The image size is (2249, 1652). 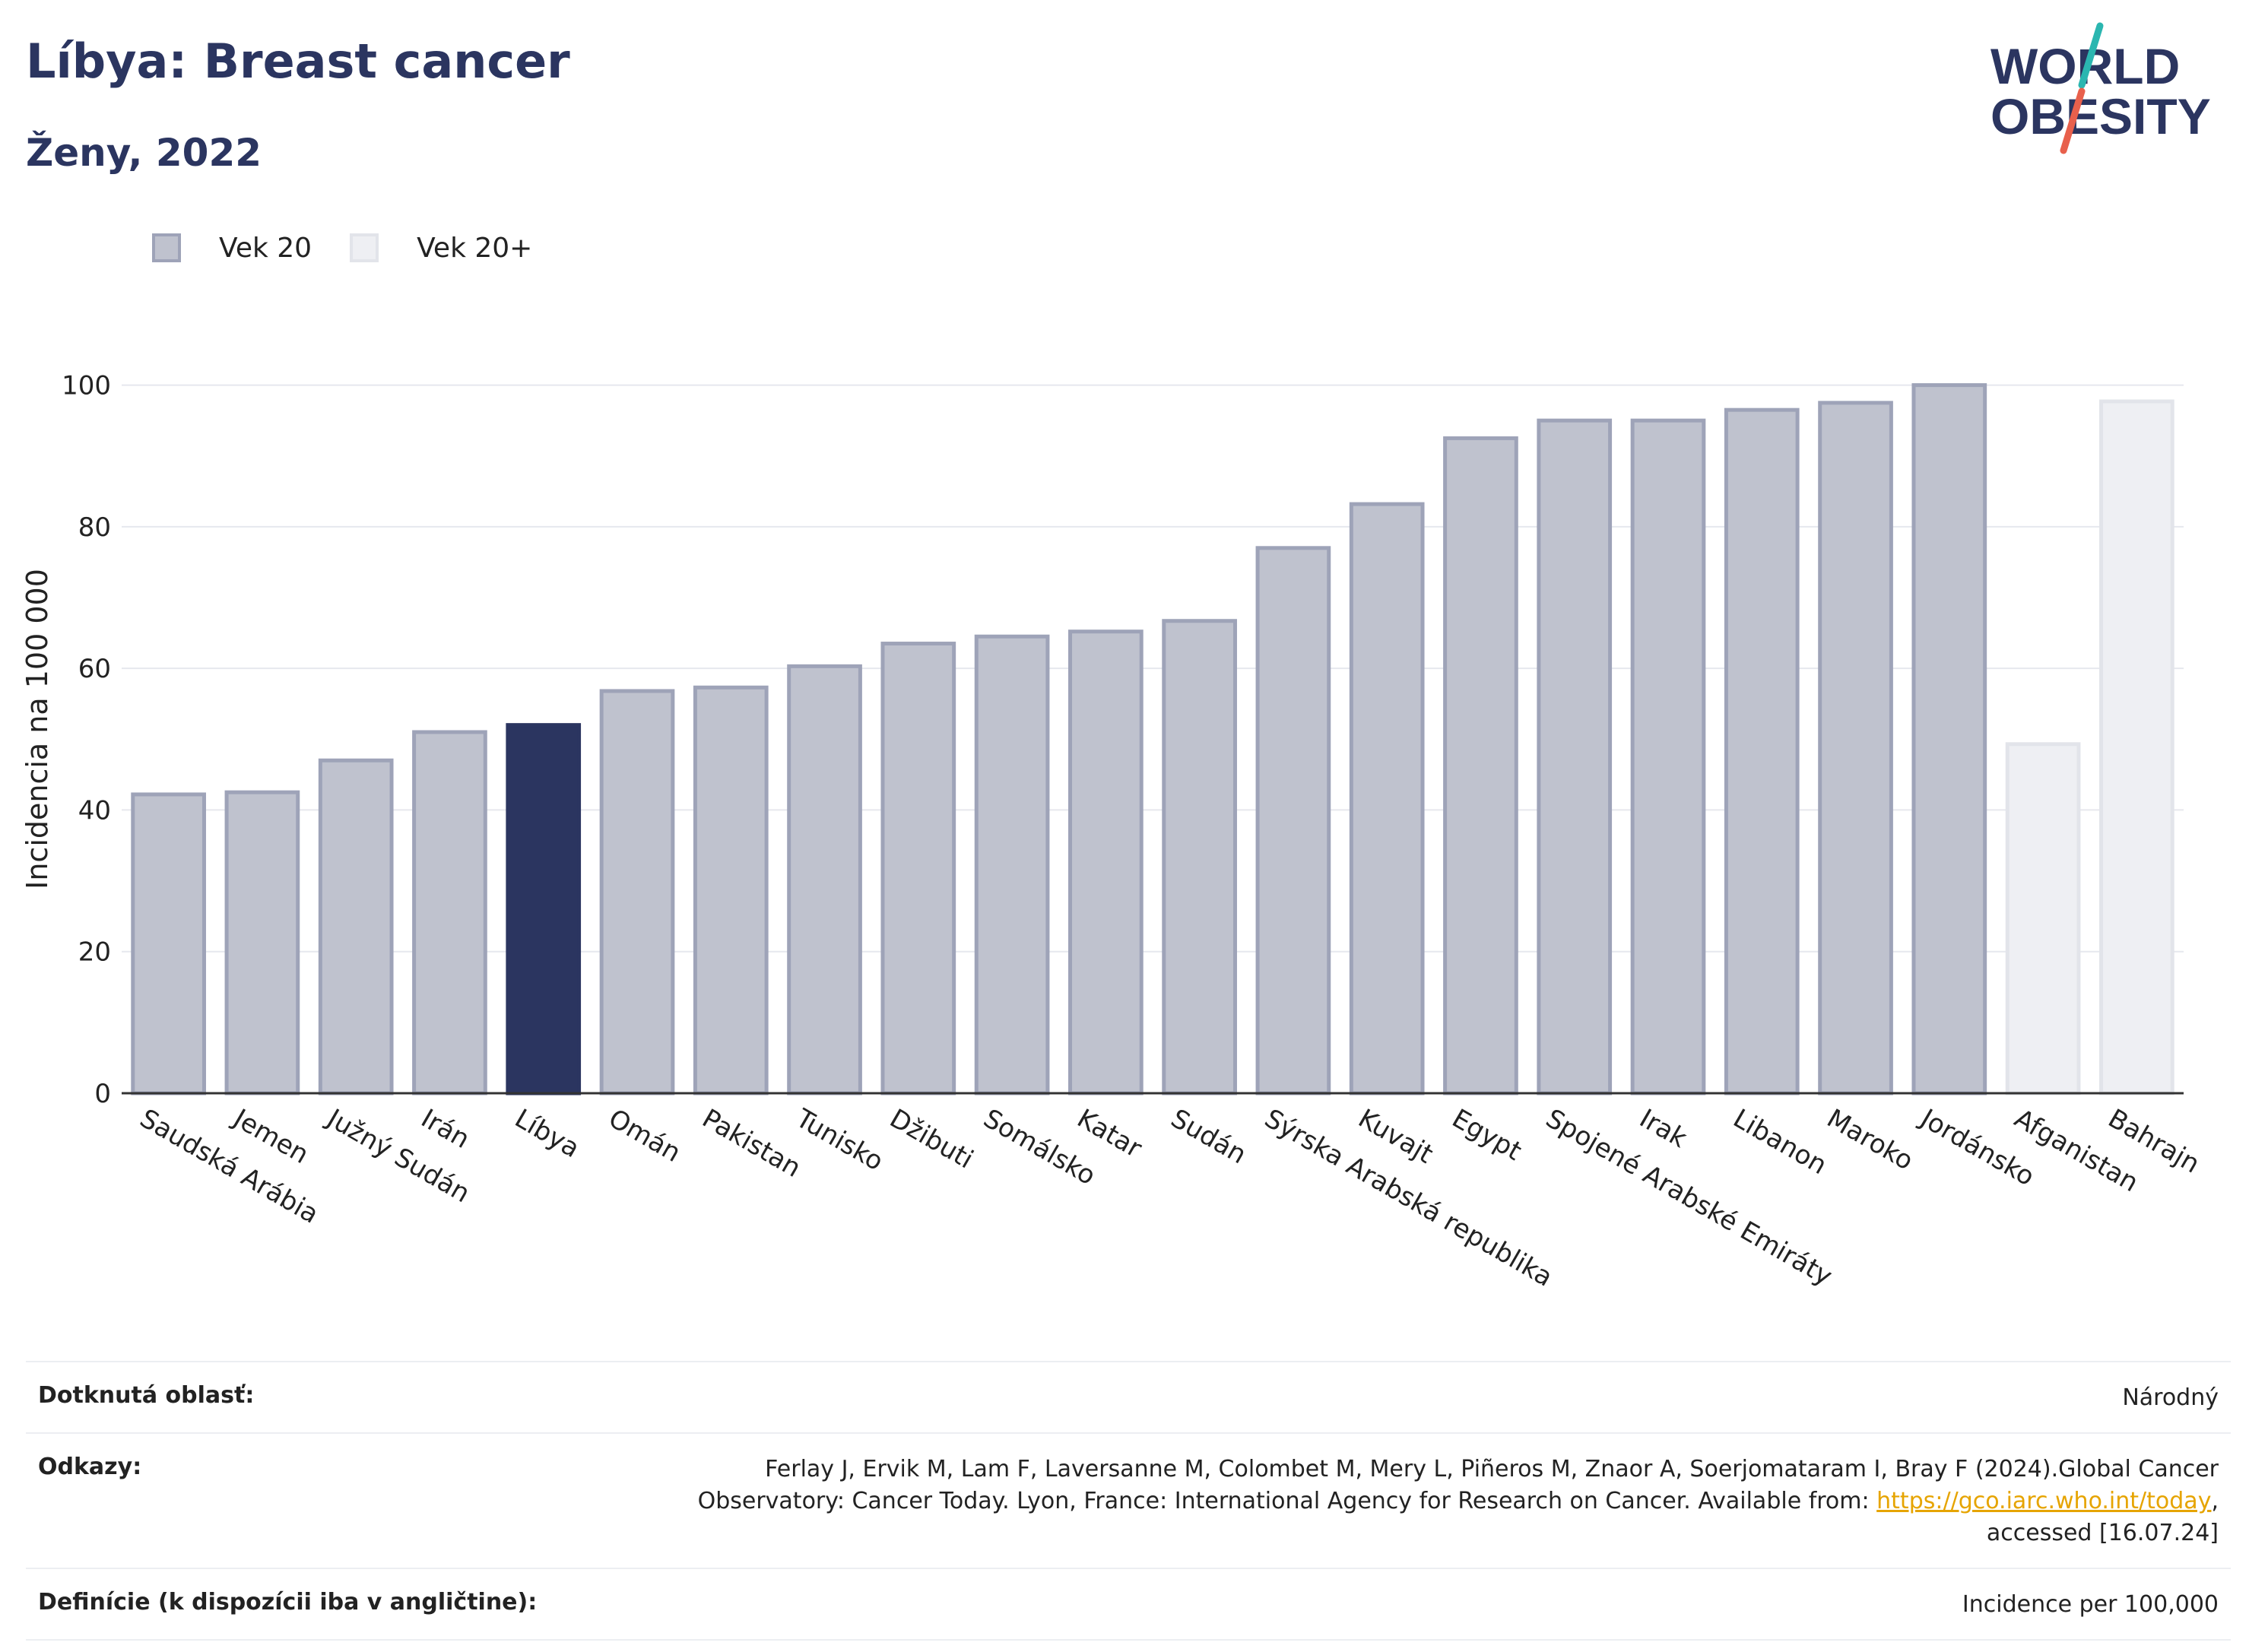 I want to click on legend-label-vek-20-plus: Vek 20+, so click(x=475, y=248).